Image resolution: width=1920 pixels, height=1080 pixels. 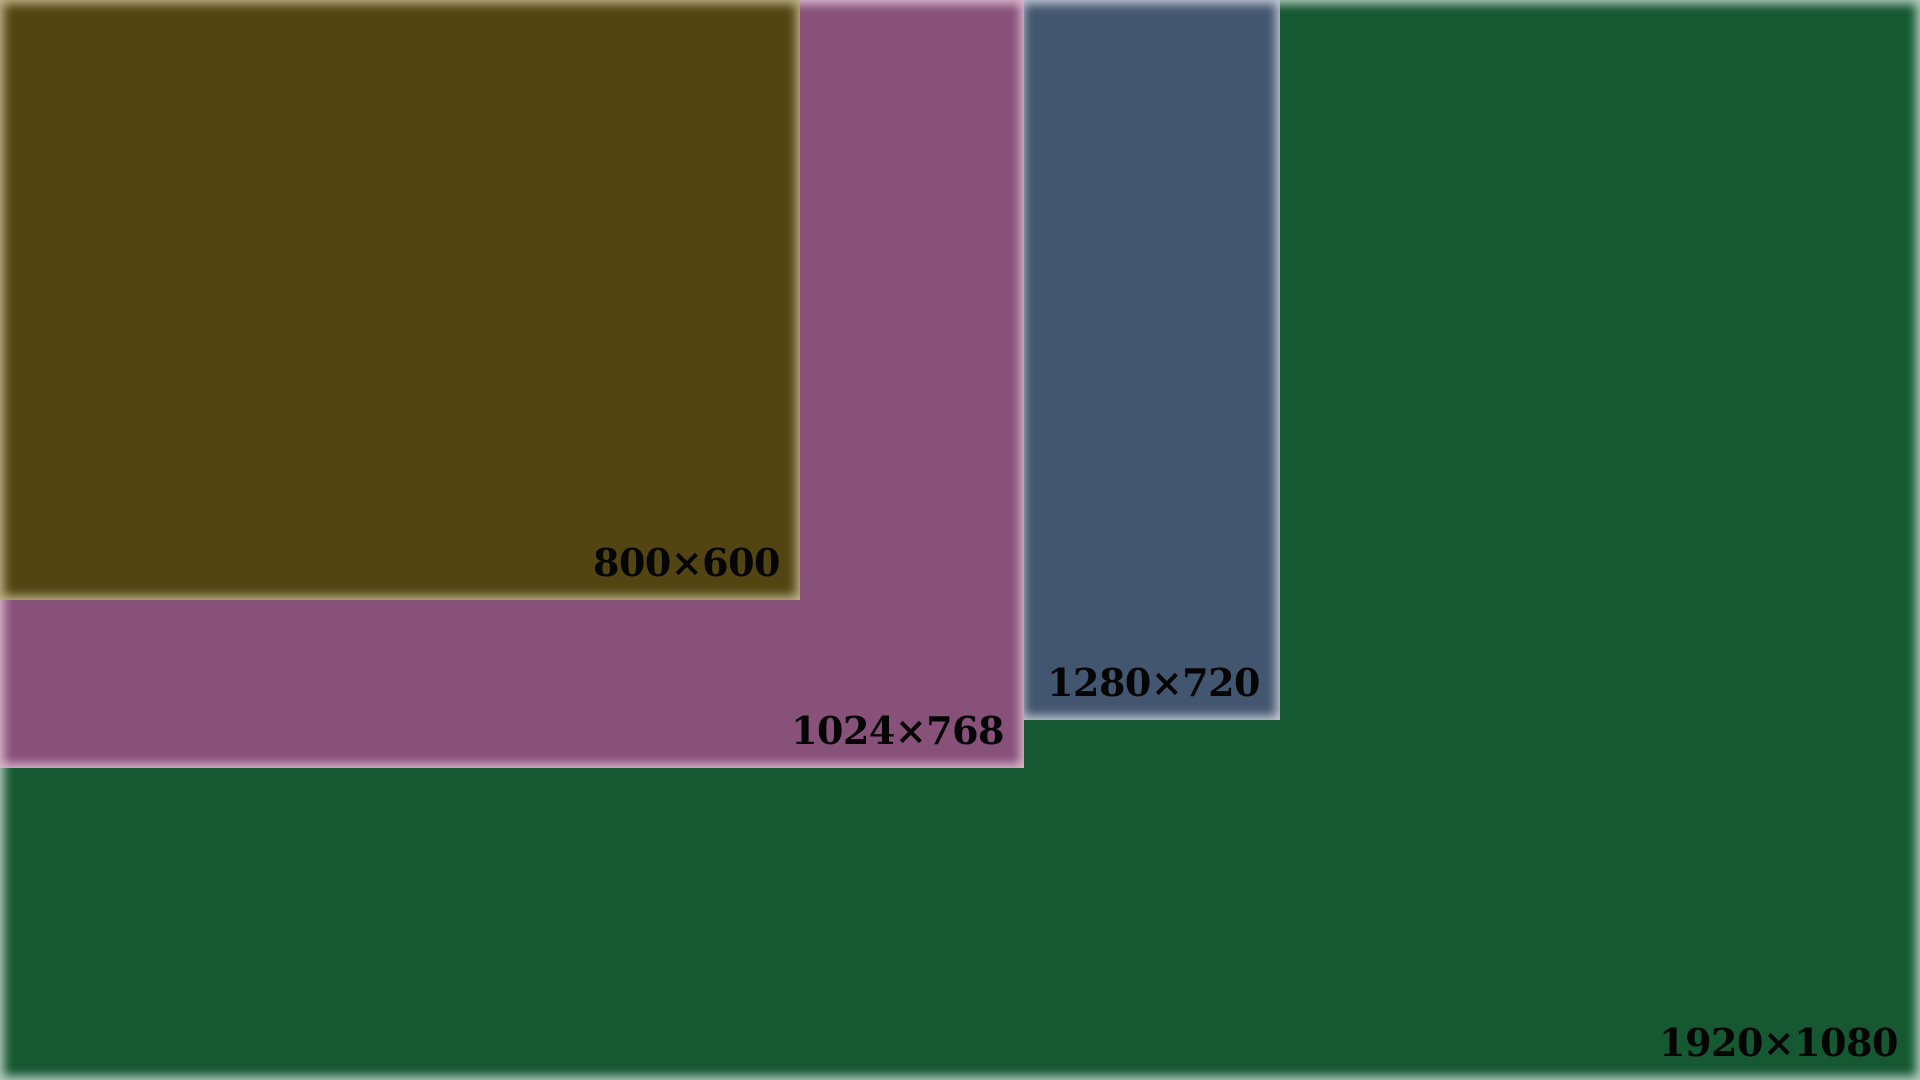 I want to click on region-label-800x600: 800×600, so click(x=686, y=562).